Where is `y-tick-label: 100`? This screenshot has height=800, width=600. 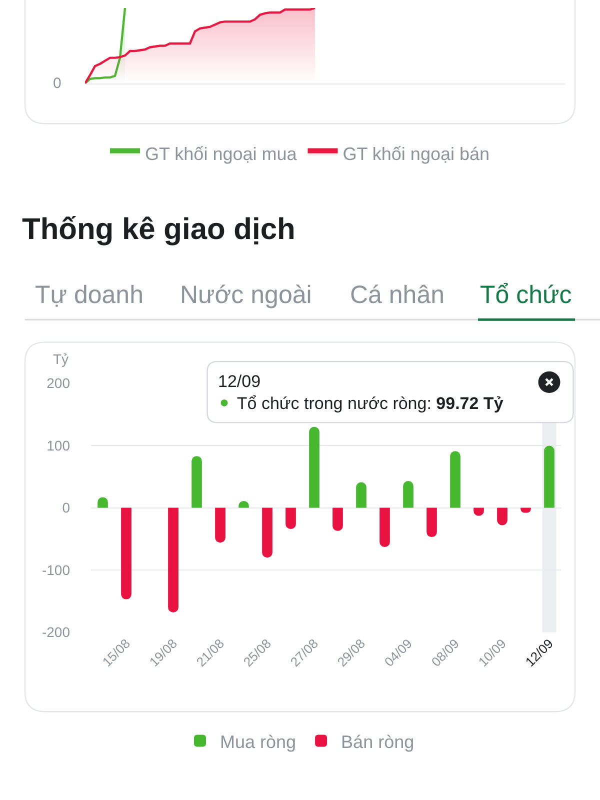
y-tick-label: 100 is located at coordinates (58, 445).